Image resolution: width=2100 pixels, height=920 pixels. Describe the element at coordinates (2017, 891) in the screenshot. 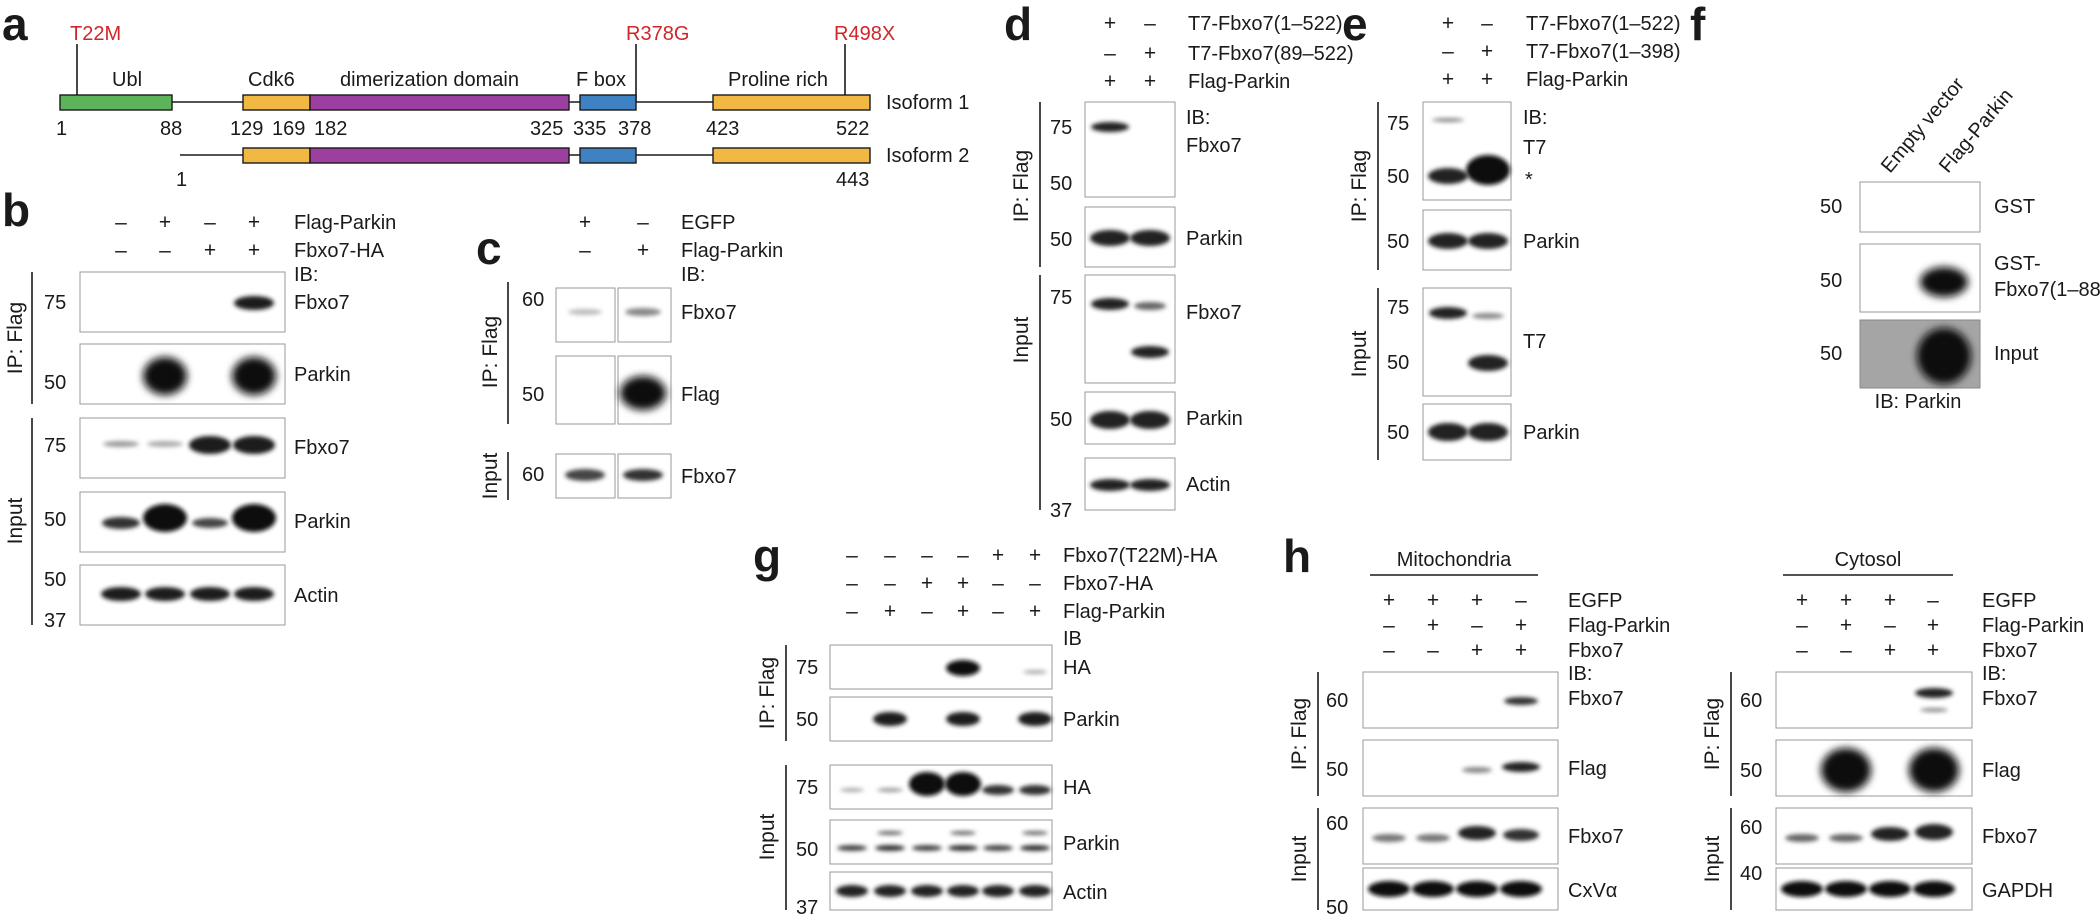

I see `blot-label: GAPDH` at that location.